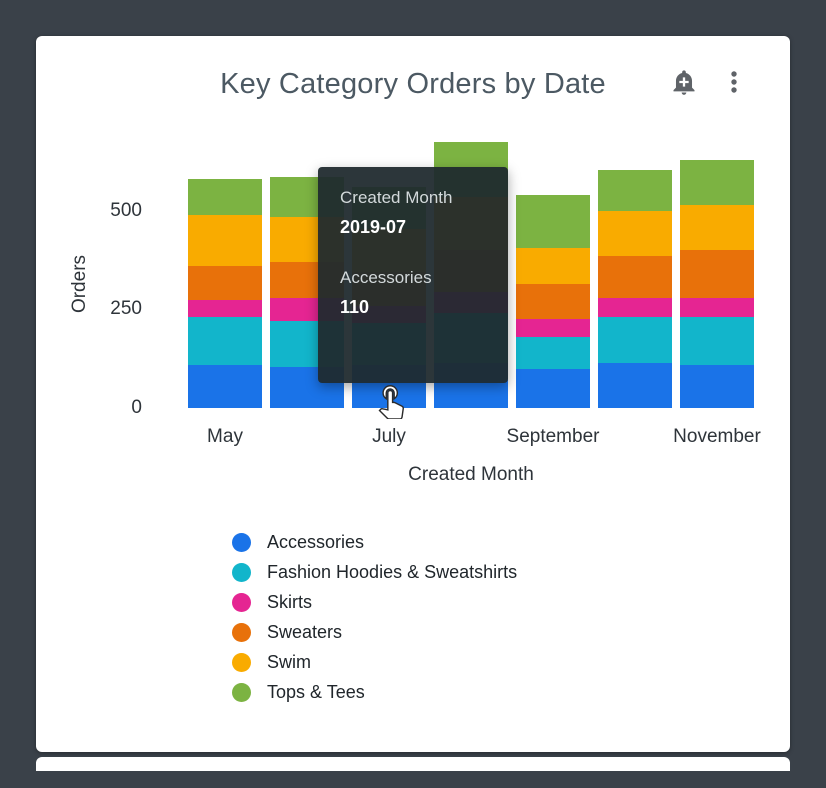 This screenshot has width=826, height=788. What do you see at coordinates (355, 307) in the screenshot?
I see `tooltip-measure-value: 110` at bounding box center [355, 307].